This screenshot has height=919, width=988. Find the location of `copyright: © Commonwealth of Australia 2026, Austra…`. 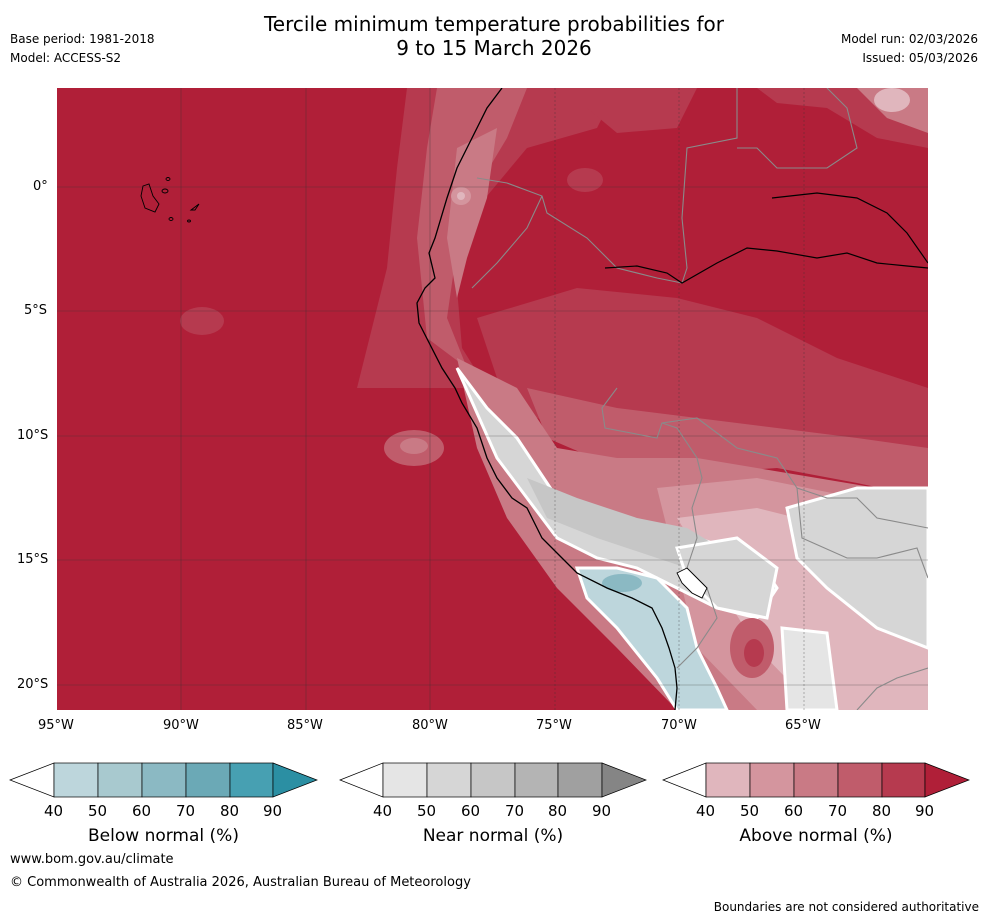

copyright: © Commonwealth of Australia 2026, Austra… is located at coordinates (240, 882).